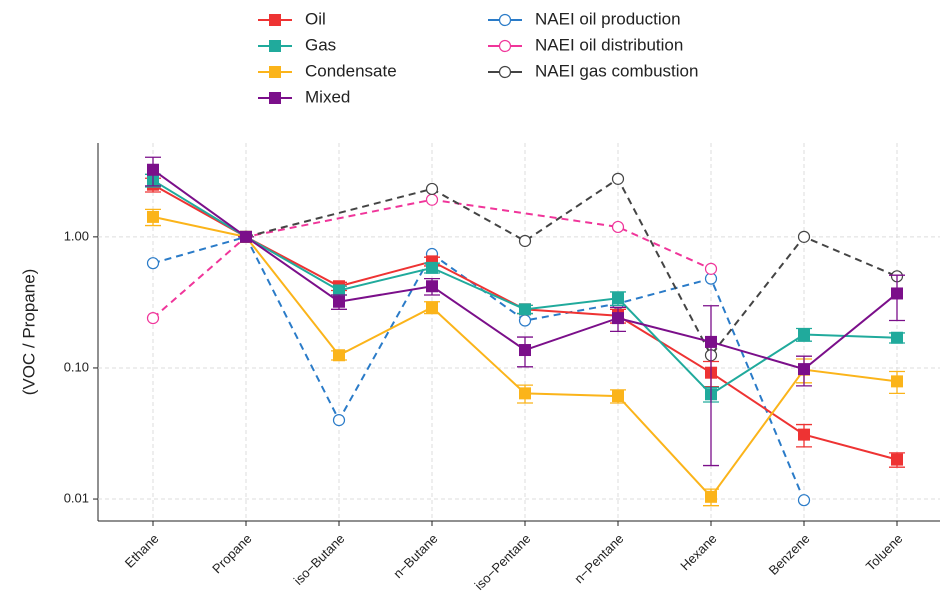 This screenshot has width=943, height=610. I want to click on x-tick-label: Toluene, so click(884, 552).